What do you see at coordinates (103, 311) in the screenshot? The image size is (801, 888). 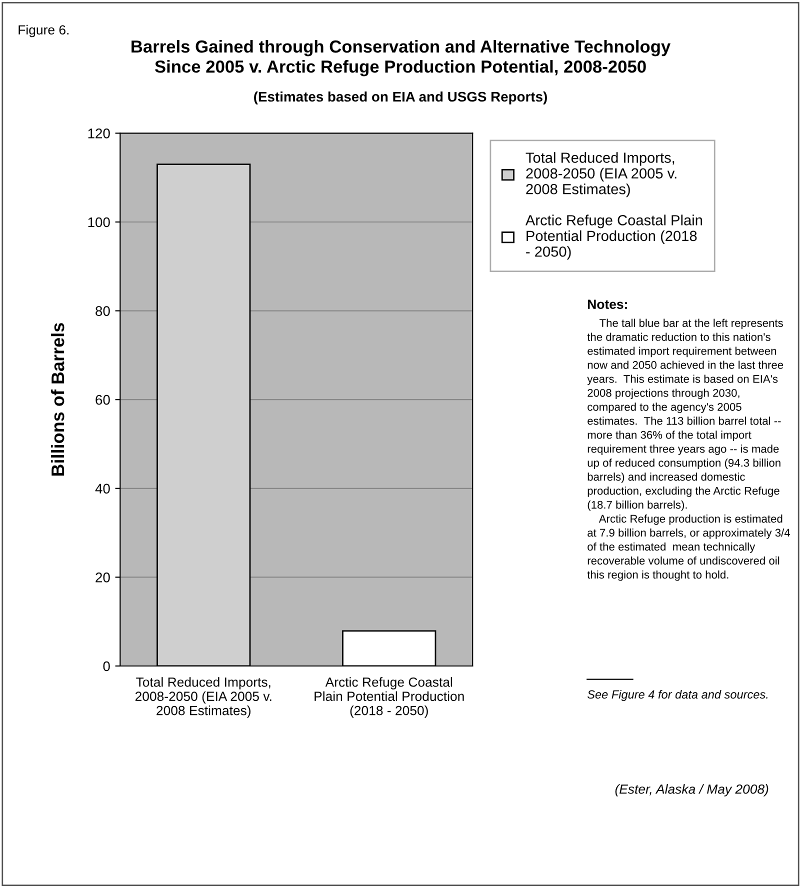 I see `y-tick-label: 80` at bounding box center [103, 311].